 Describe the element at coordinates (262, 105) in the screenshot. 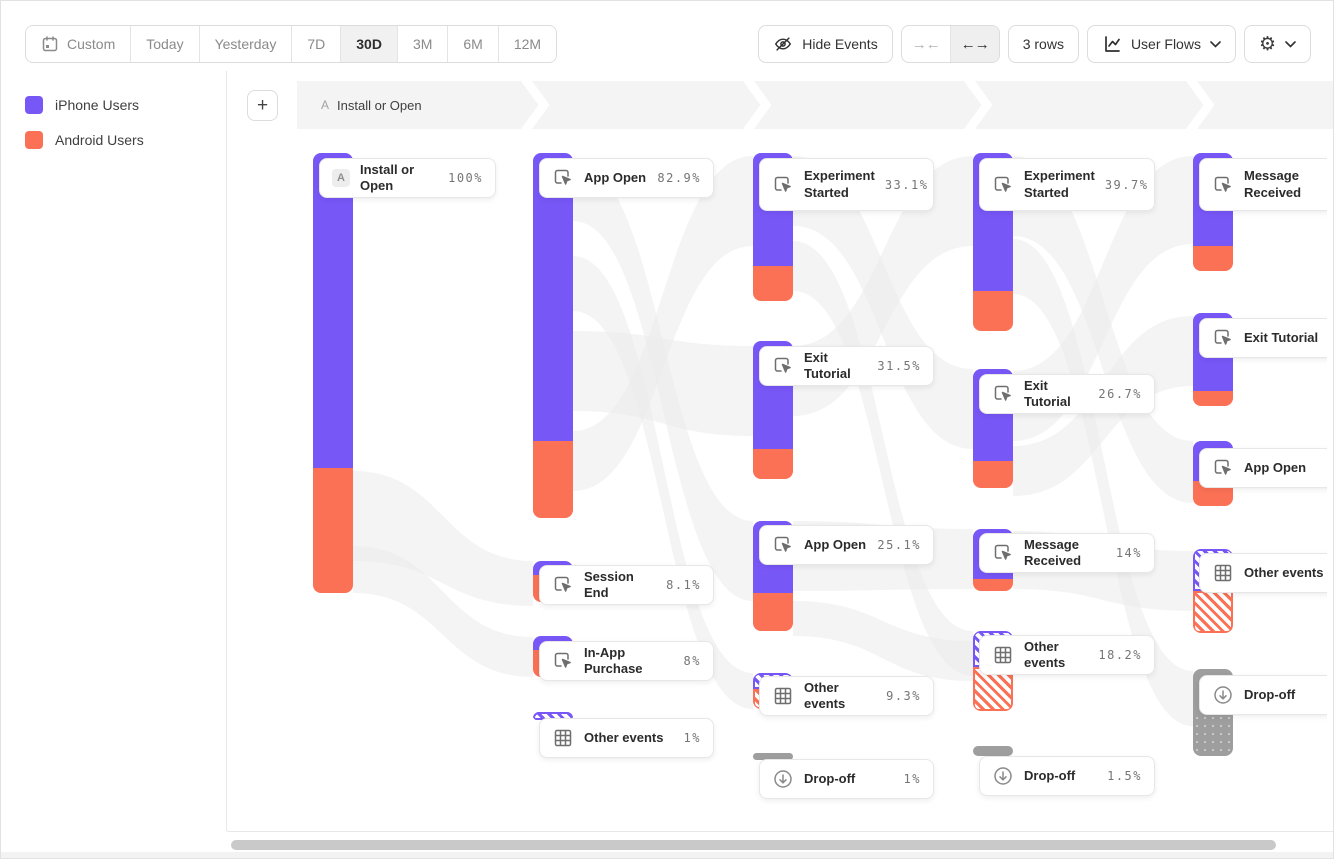

I see `add-step-button: +` at that location.